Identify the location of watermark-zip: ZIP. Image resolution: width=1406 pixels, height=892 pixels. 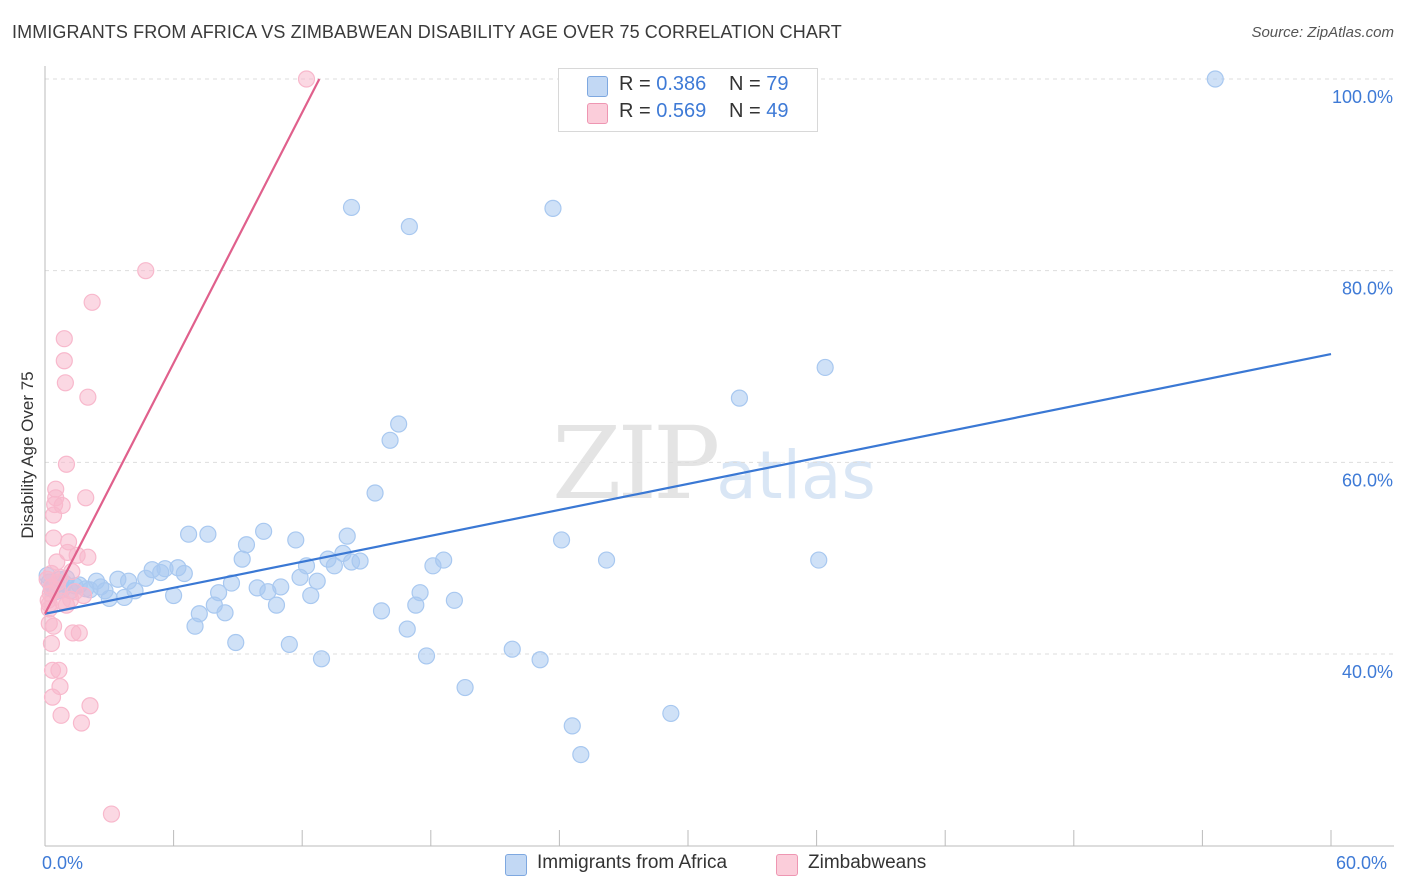
(636, 463).